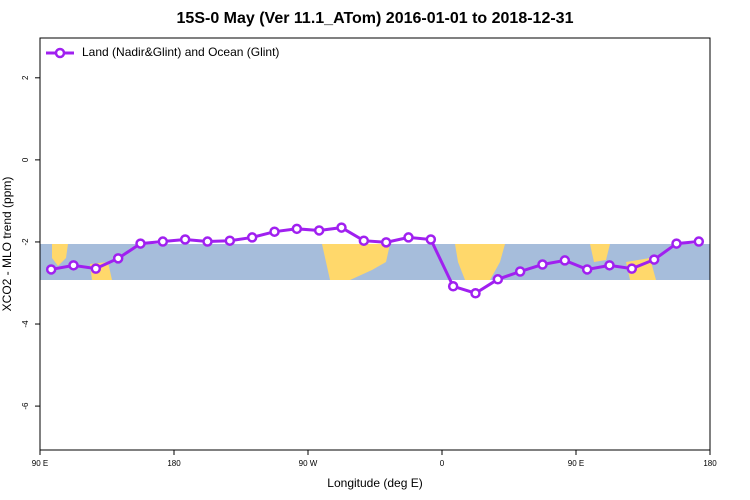 Image resolution: width=750 pixels, height=500 pixels. I want to click on y-tick-label: -6, so click(25, 406).